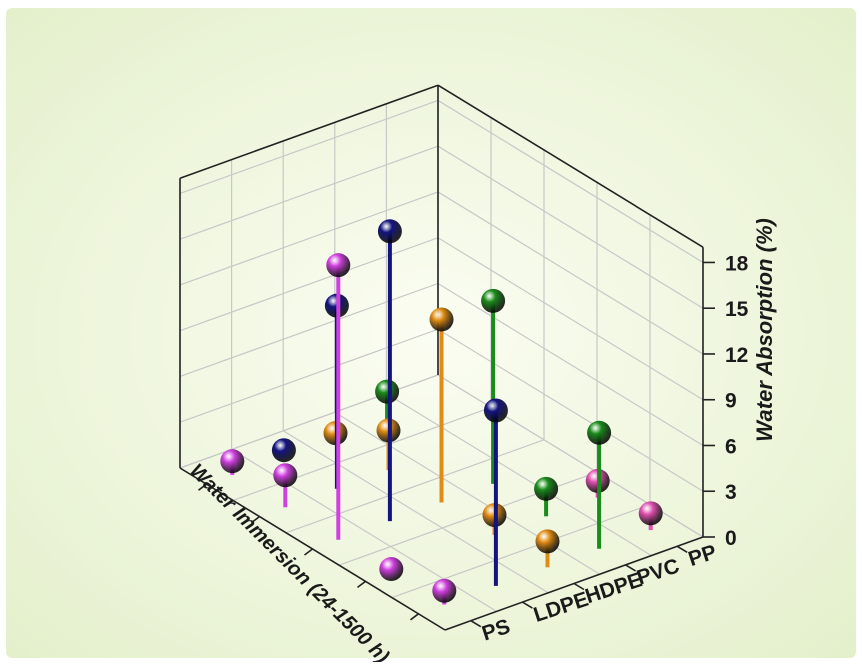  I want to click on z-tick-label: 3, so click(731, 492).